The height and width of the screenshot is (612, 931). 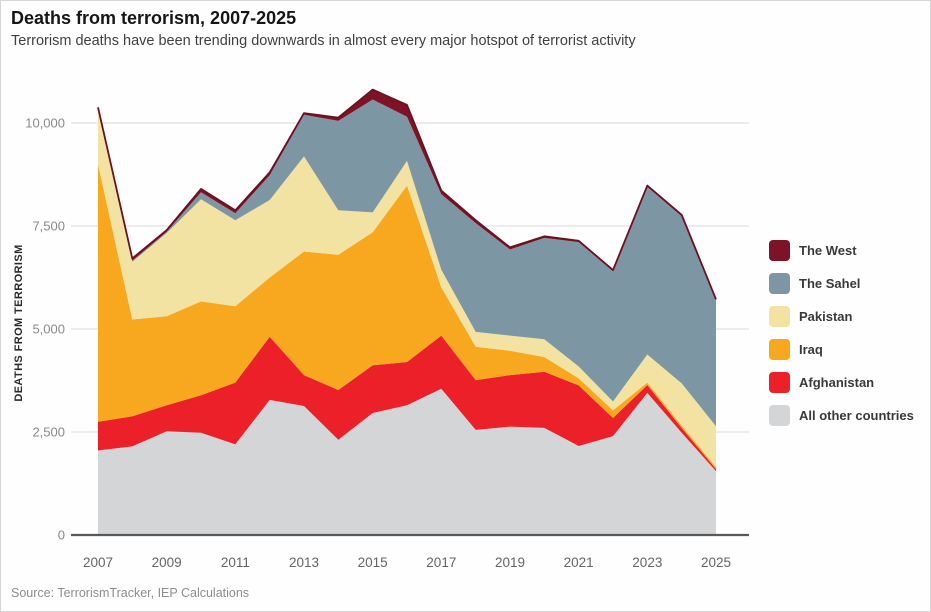 What do you see at coordinates (716, 562) in the screenshot?
I see `x-tick-label-2025: 2025` at bounding box center [716, 562].